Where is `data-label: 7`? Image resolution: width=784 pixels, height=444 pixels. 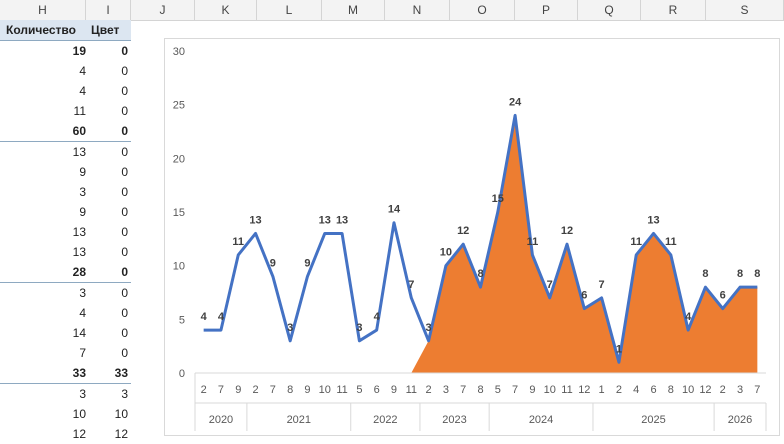
data-label: 7 is located at coordinates (602, 285).